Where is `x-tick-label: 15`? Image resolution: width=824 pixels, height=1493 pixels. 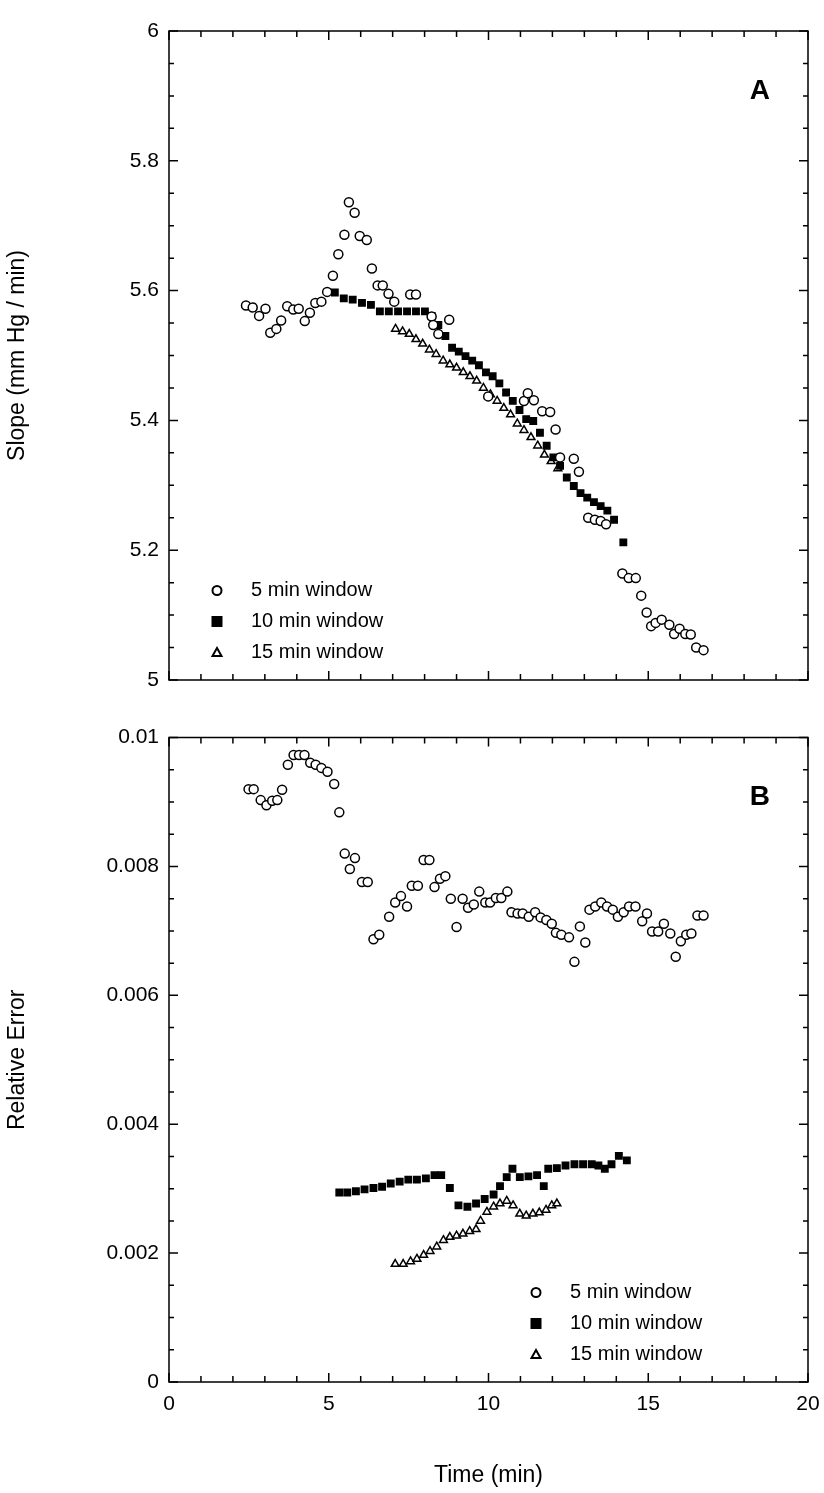 x-tick-label: 15 is located at coordinates (648, 1403).